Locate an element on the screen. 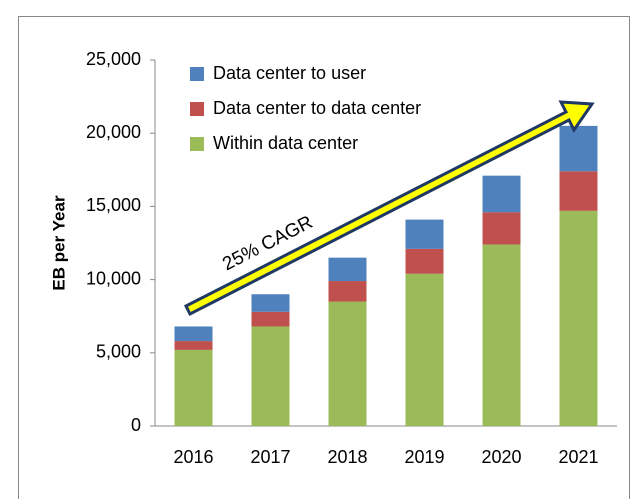 The width and height of the screenshot is (640, 504). y-tick-label: 25,000 is located at coordinates (113, 59).